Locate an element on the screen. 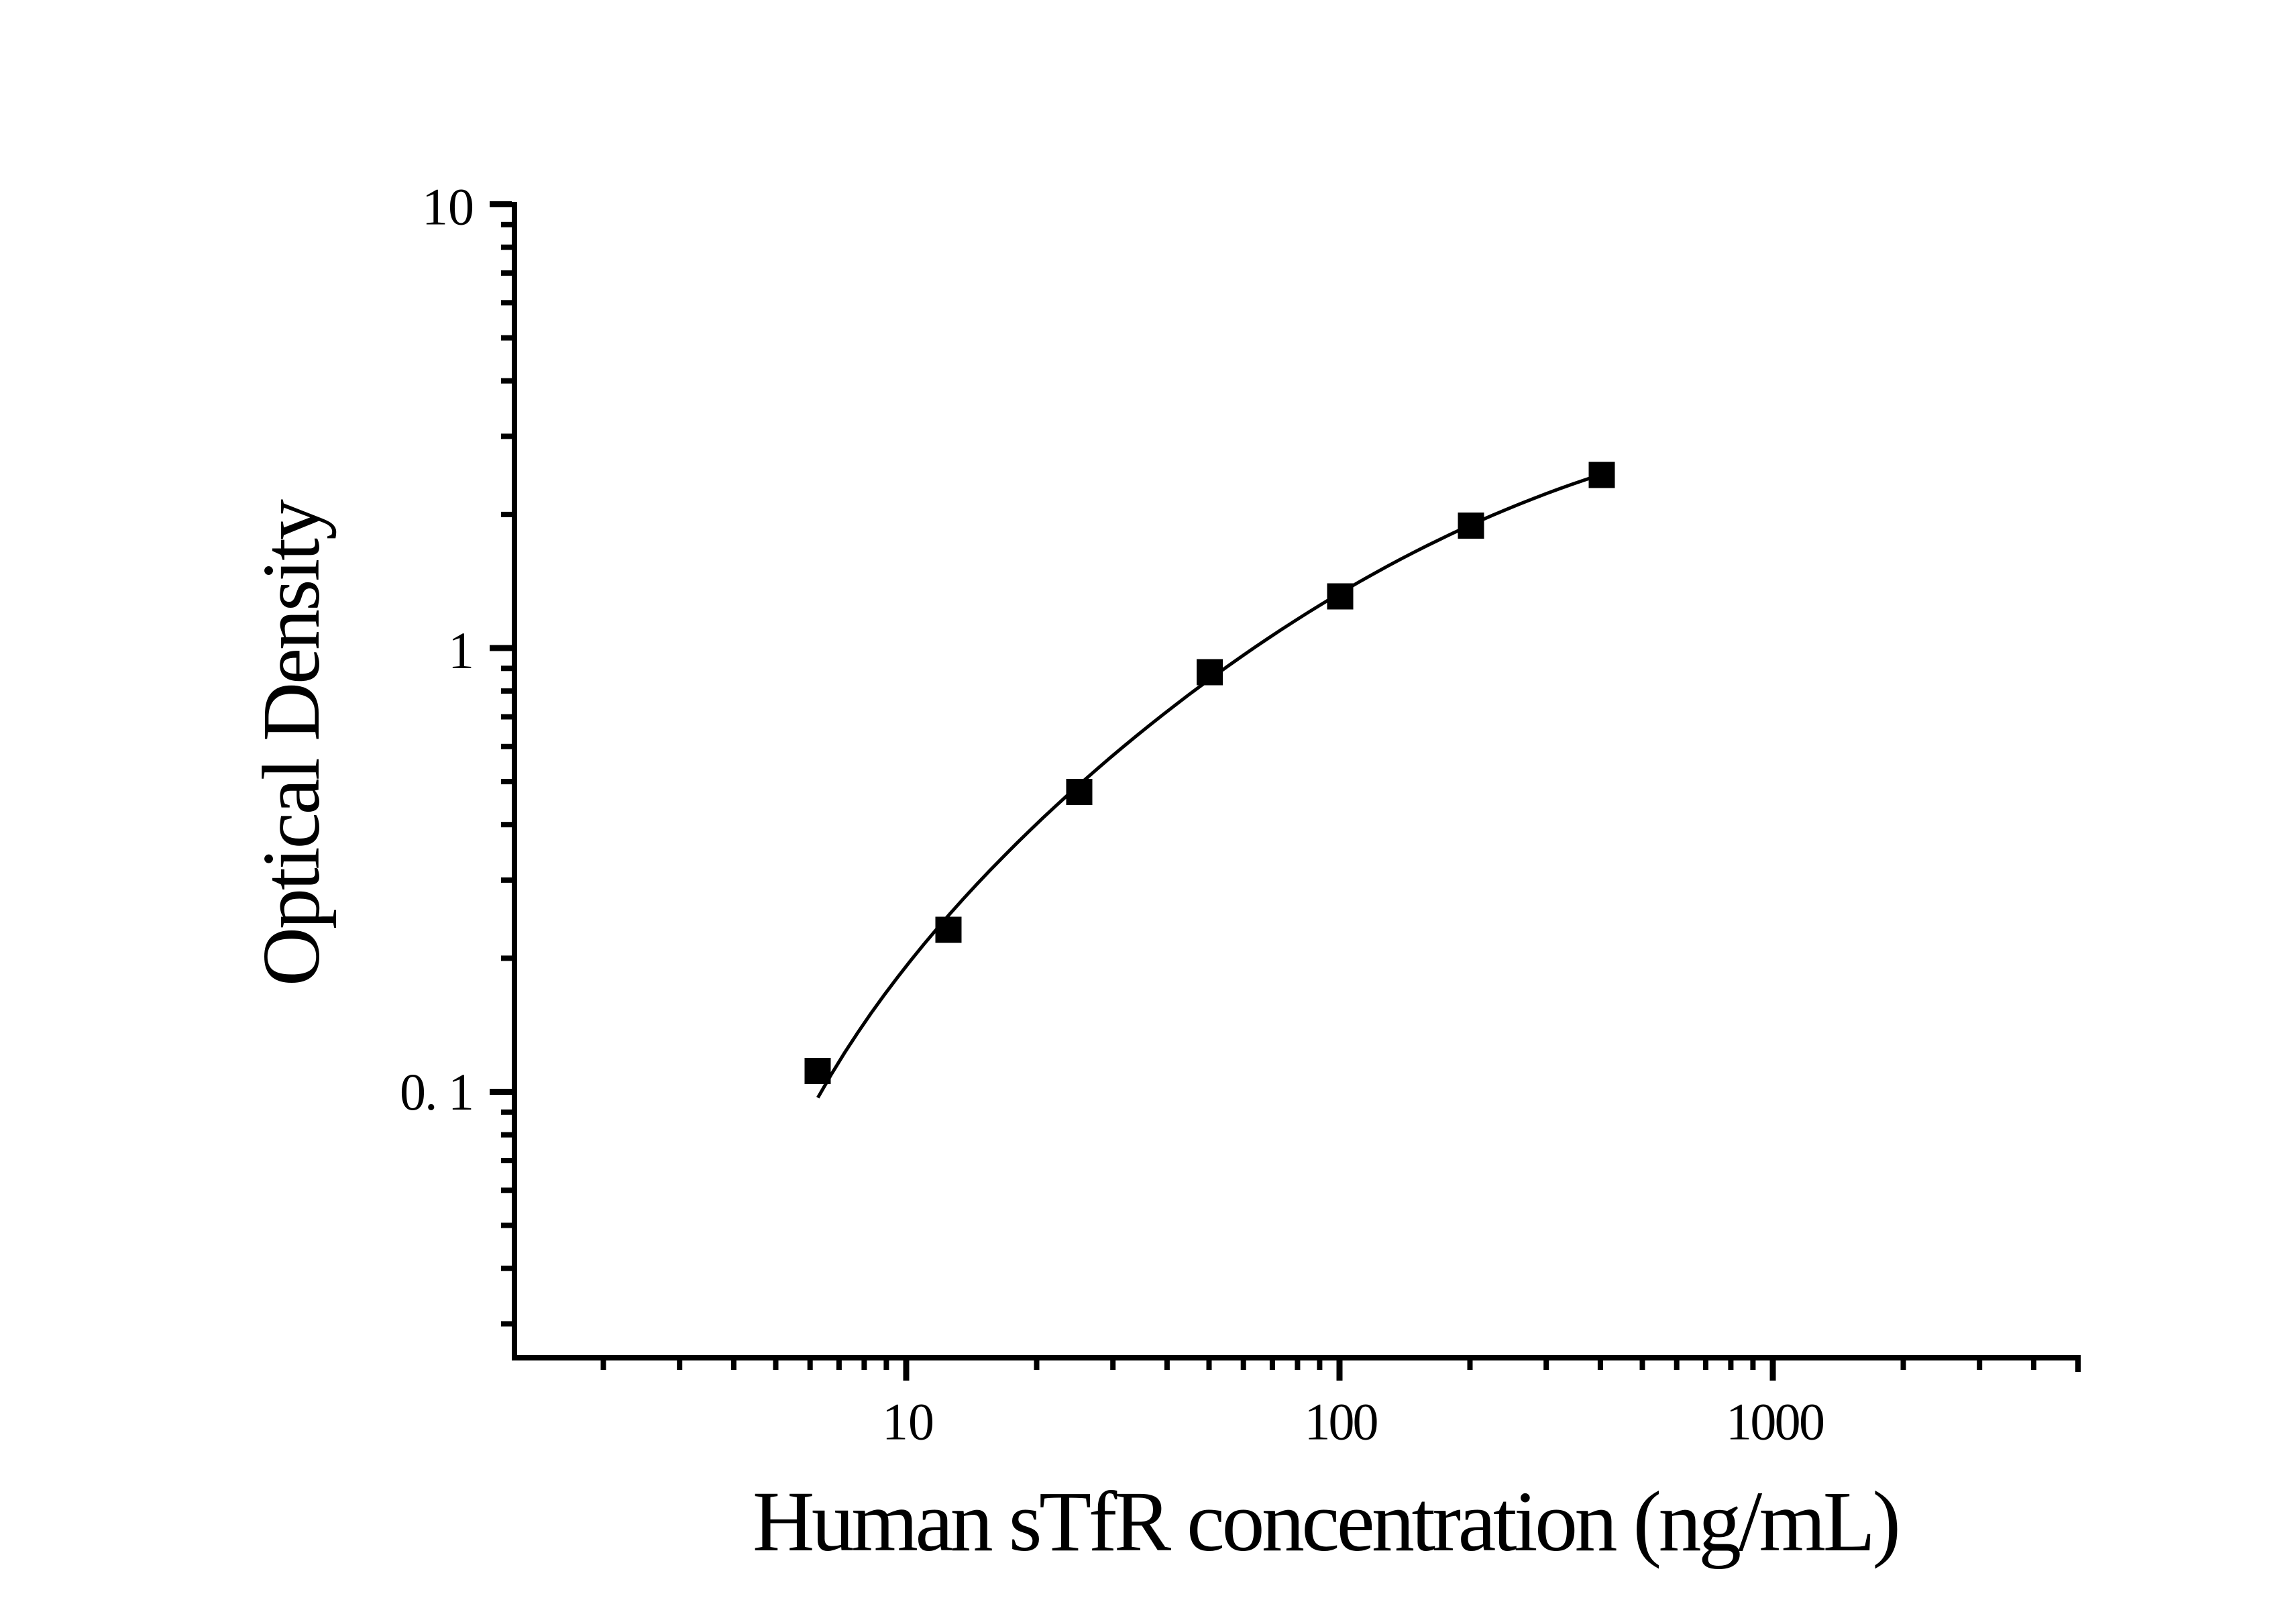 The height and width of the screenshot is (1604, 2296). svg-text: 0. 1 is located at coordinates (437, 1092).